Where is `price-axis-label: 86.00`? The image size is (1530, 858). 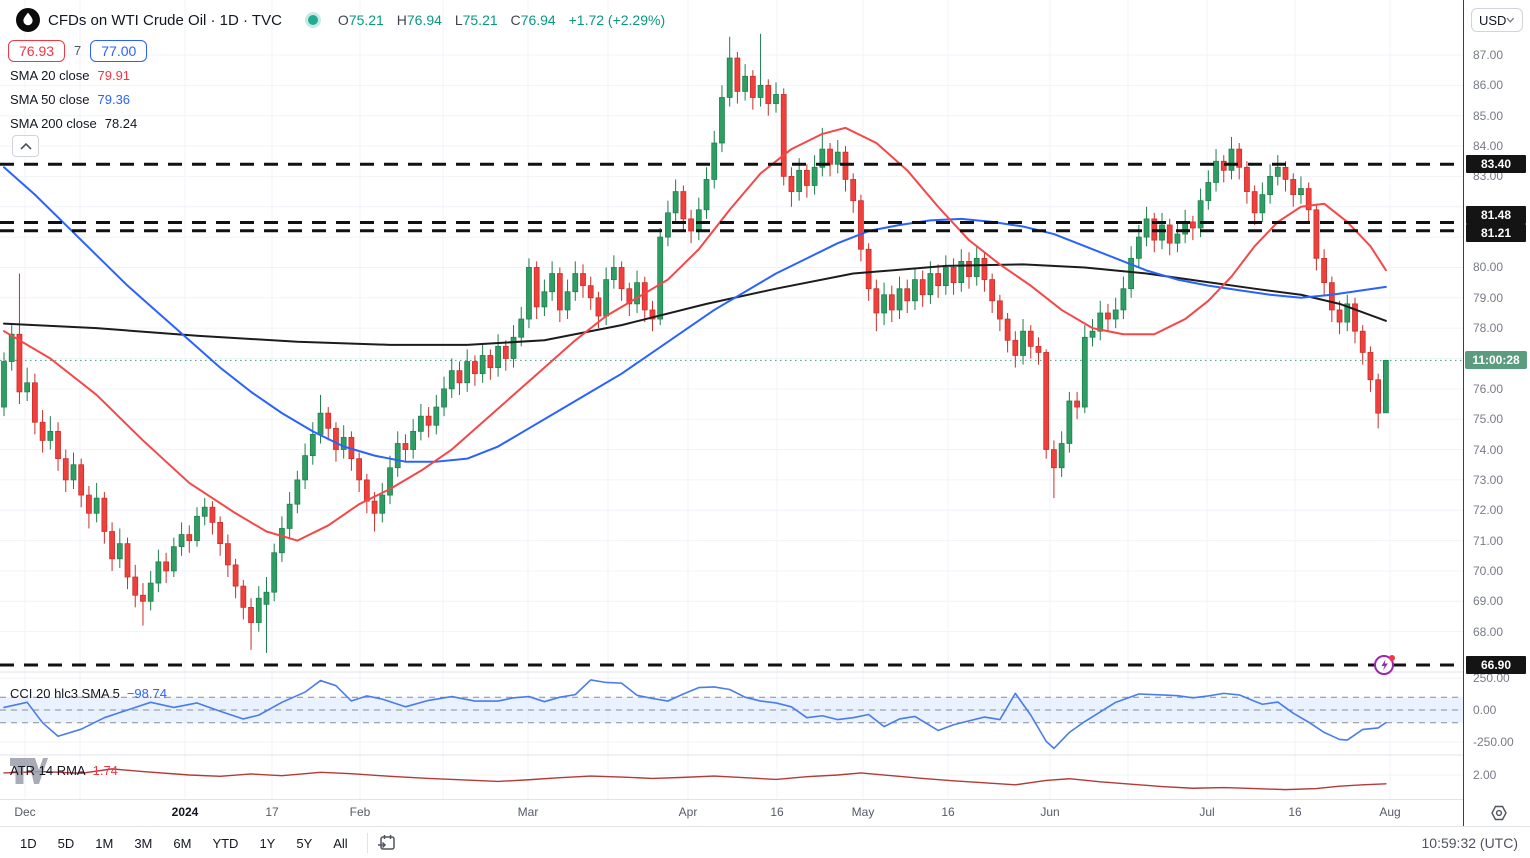
price-axis-label: 86.00 is located at coordinates (1488, 85).